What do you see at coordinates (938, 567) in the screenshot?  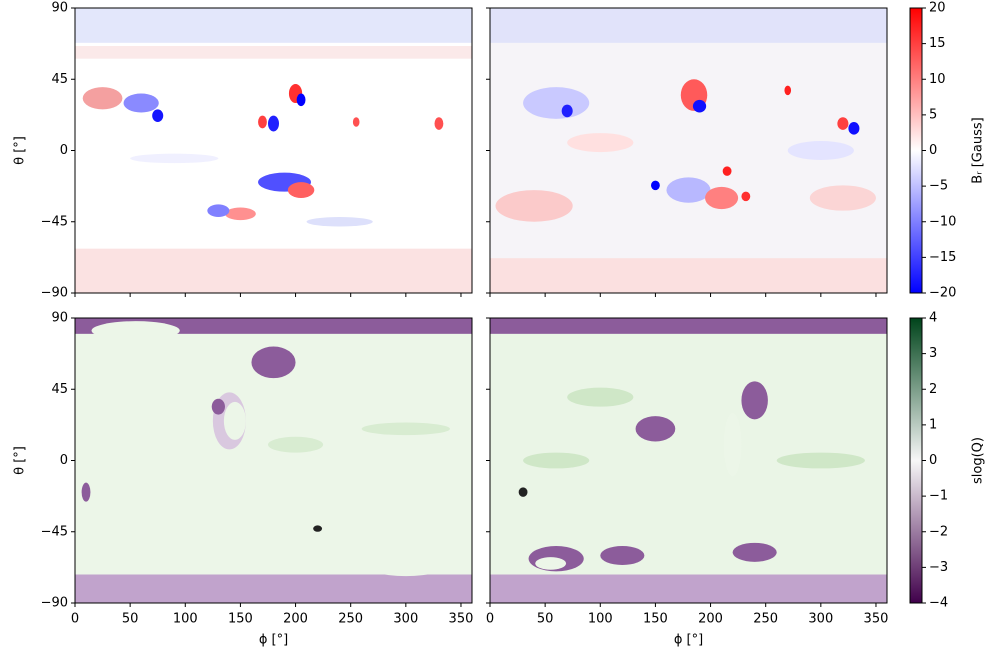 I see `colorbar-tick-label: −3` at bounding box center [938, 567].